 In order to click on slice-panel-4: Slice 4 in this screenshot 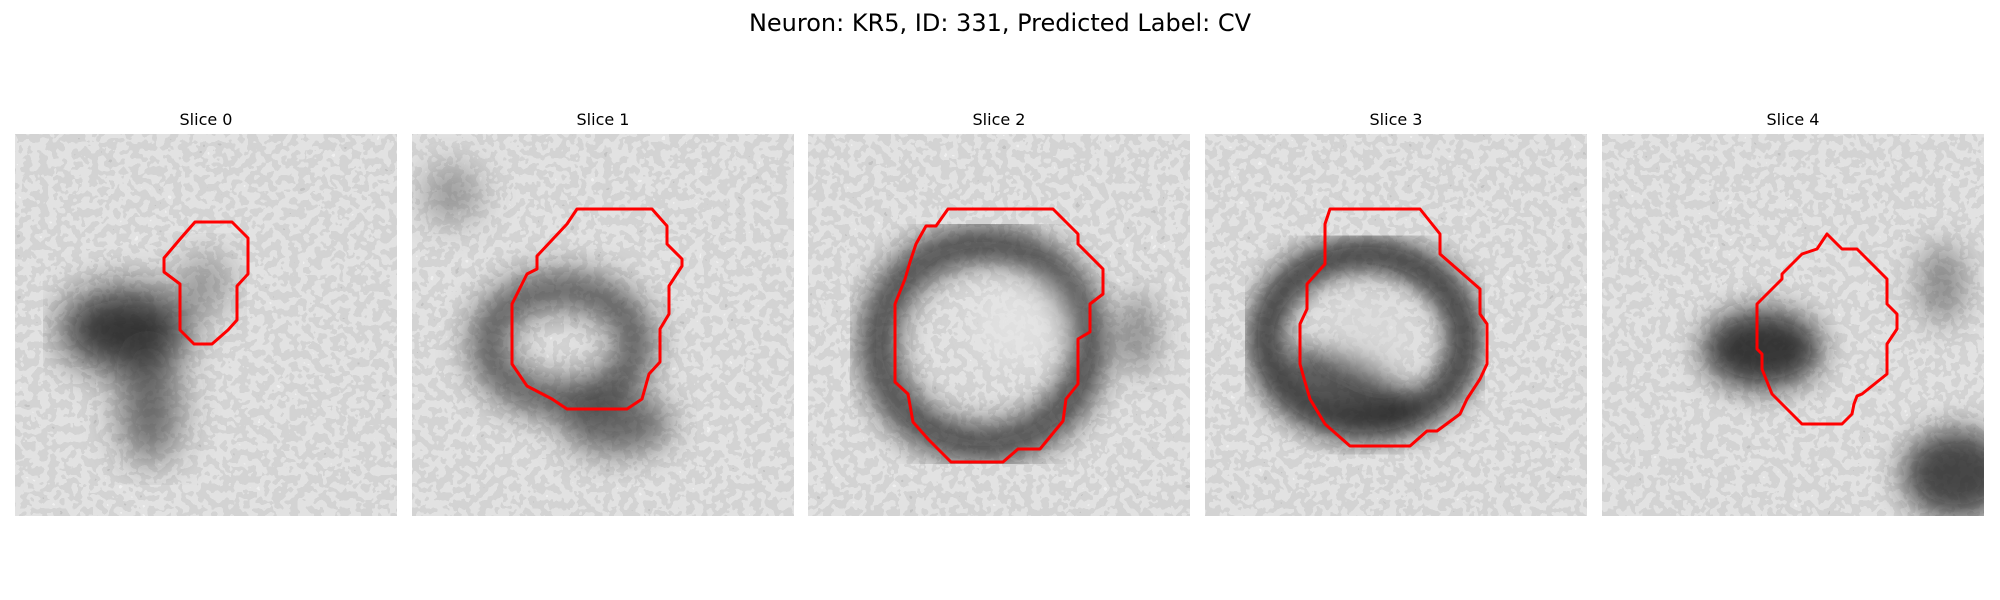, I will do `click(1793, 318)`.